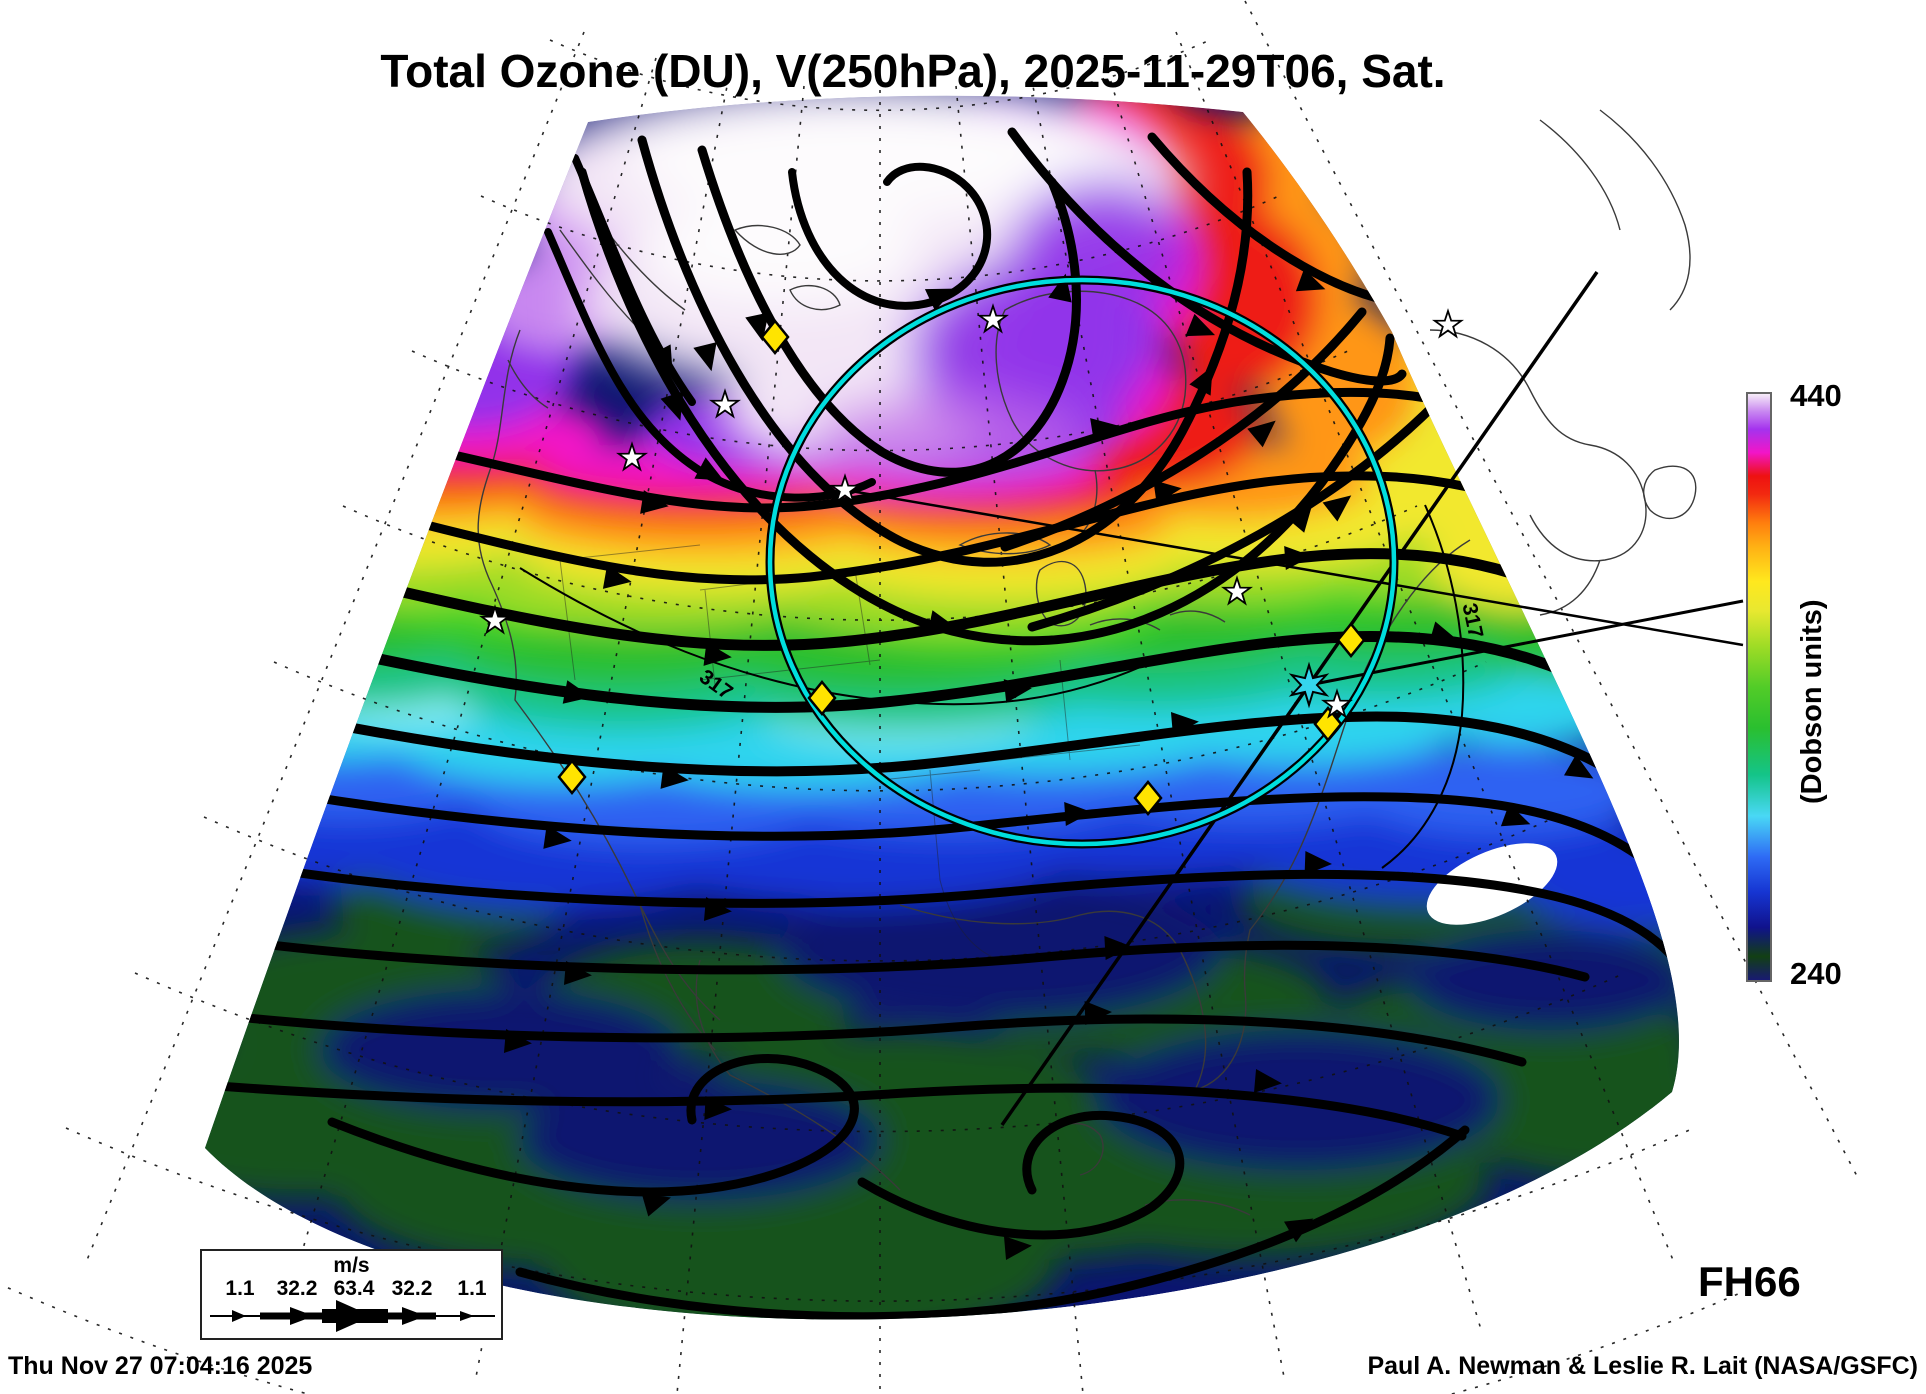 The height and width of the screenshot is (1394, 1926). I want to click on colorbar-max-tick: 440, so click(1816, 395).